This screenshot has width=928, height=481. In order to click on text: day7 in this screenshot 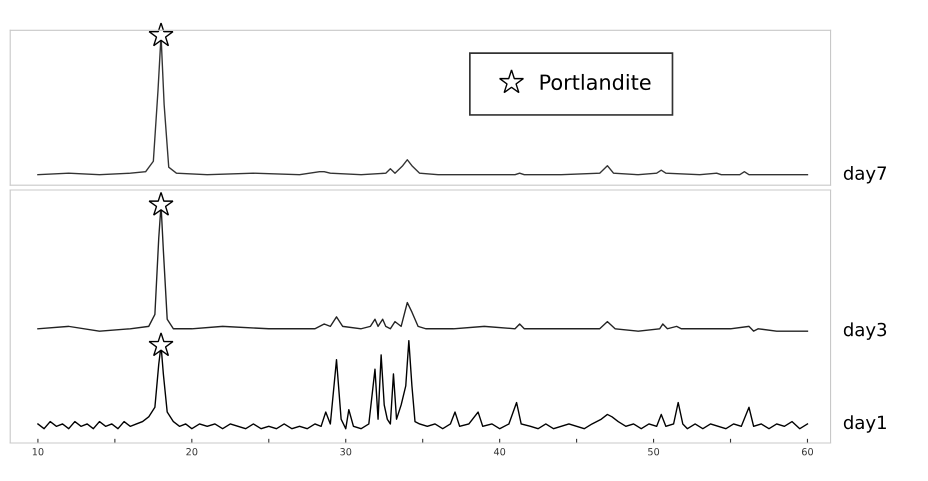, I will do `click(865, 175)`.